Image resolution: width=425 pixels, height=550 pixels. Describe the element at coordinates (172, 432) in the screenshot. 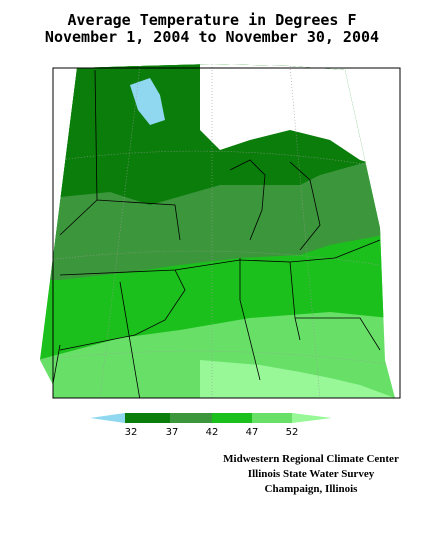

I see `legend-label: 37` at that location.